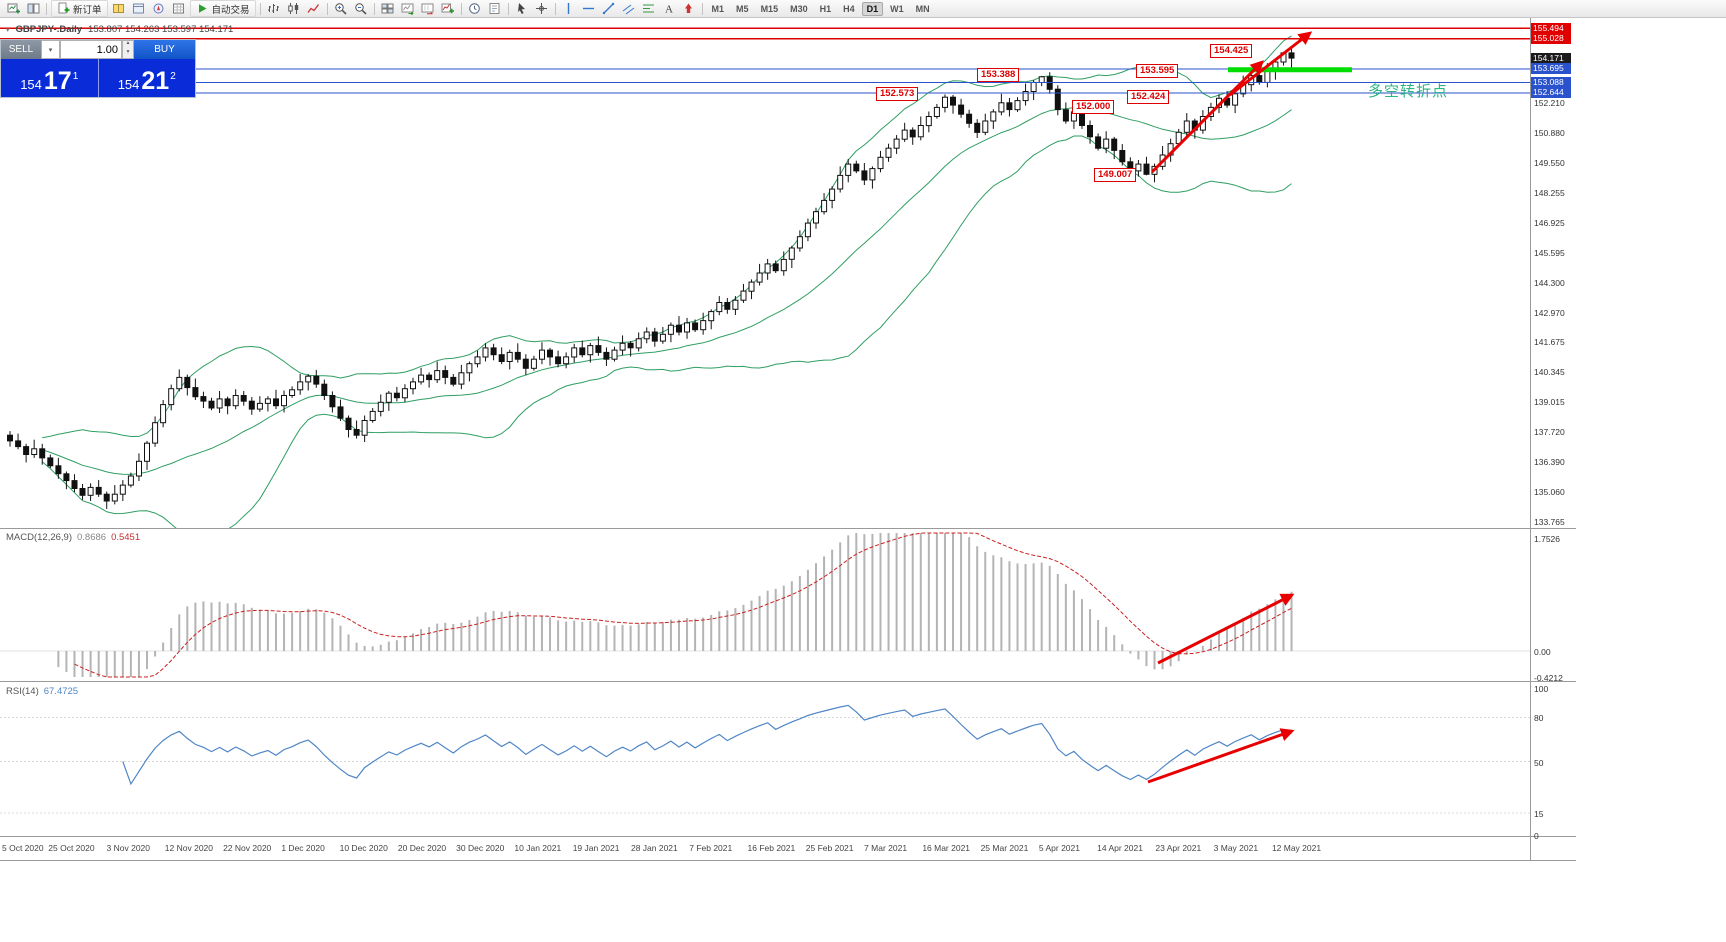  I want to click on timeframe-h4: H4, so click(849, 8).